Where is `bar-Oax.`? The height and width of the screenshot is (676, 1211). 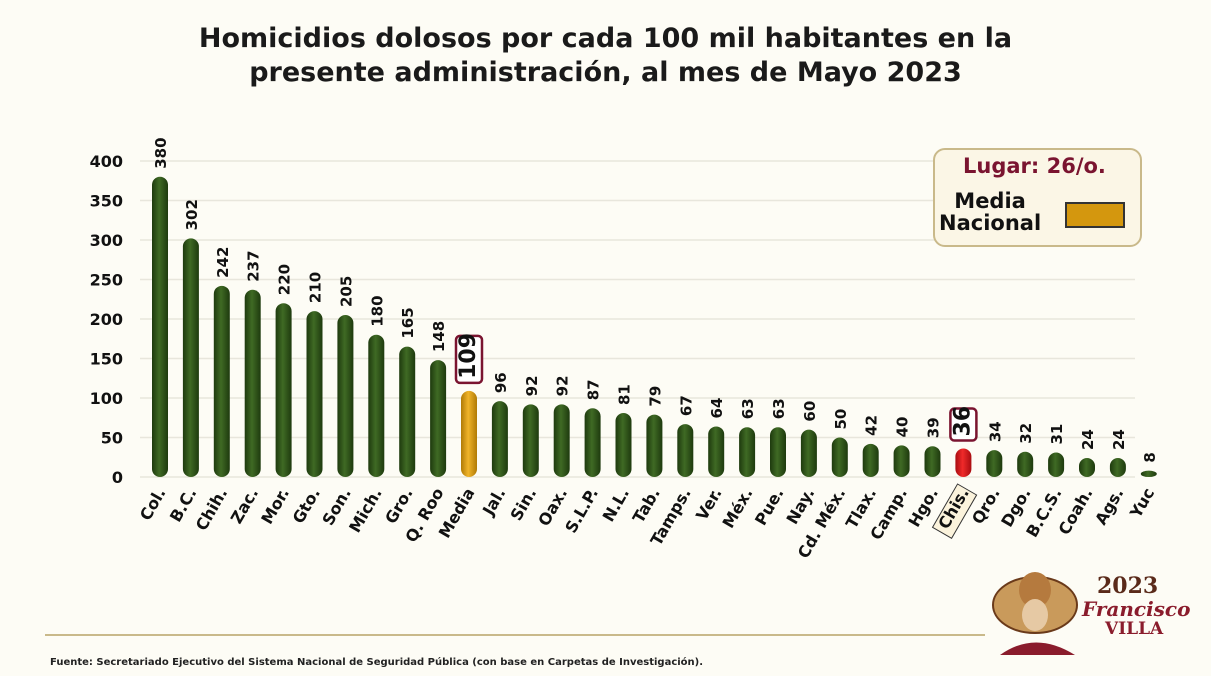 bar-Oax. is located at coordinates (561, 440).